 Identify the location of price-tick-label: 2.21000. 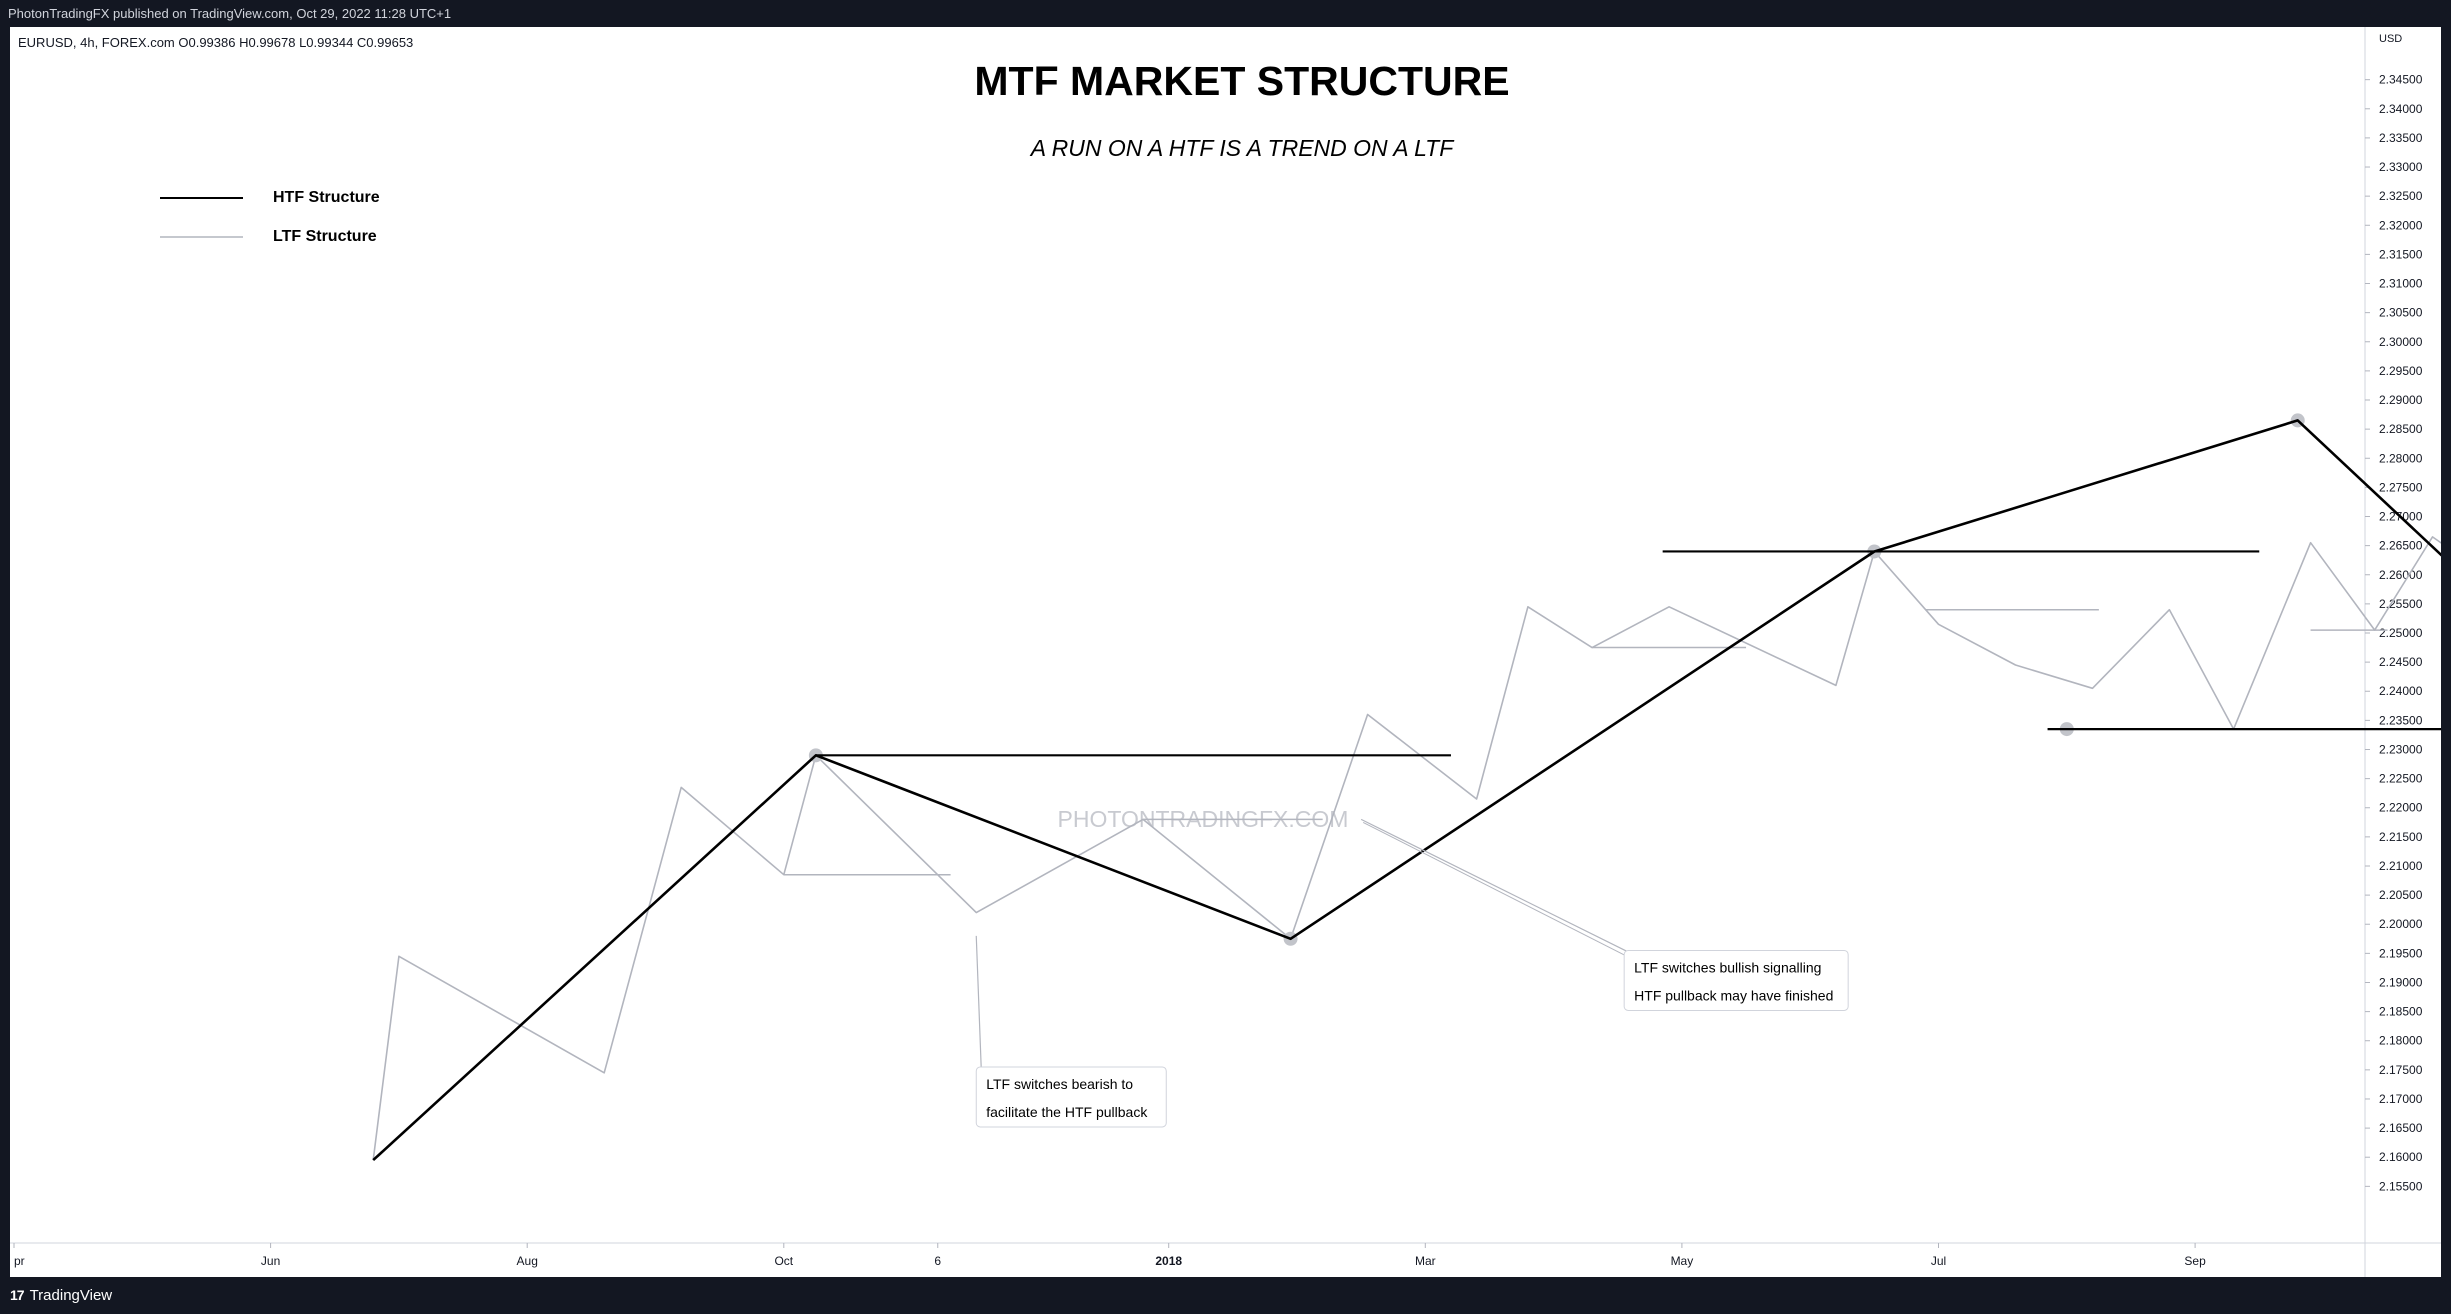
(2401, 866).